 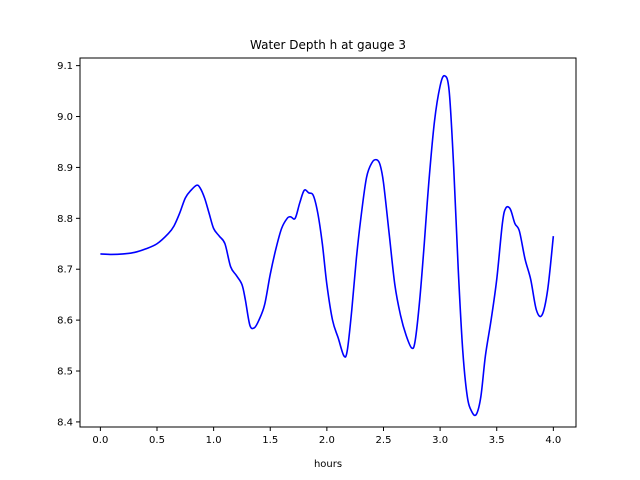 I want to click on x-tick-label: 3.5, so click(x=497, y=440).